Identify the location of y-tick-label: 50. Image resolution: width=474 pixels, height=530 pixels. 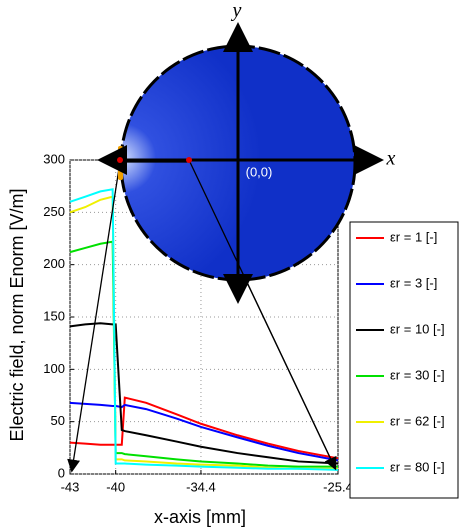
(58, 420).